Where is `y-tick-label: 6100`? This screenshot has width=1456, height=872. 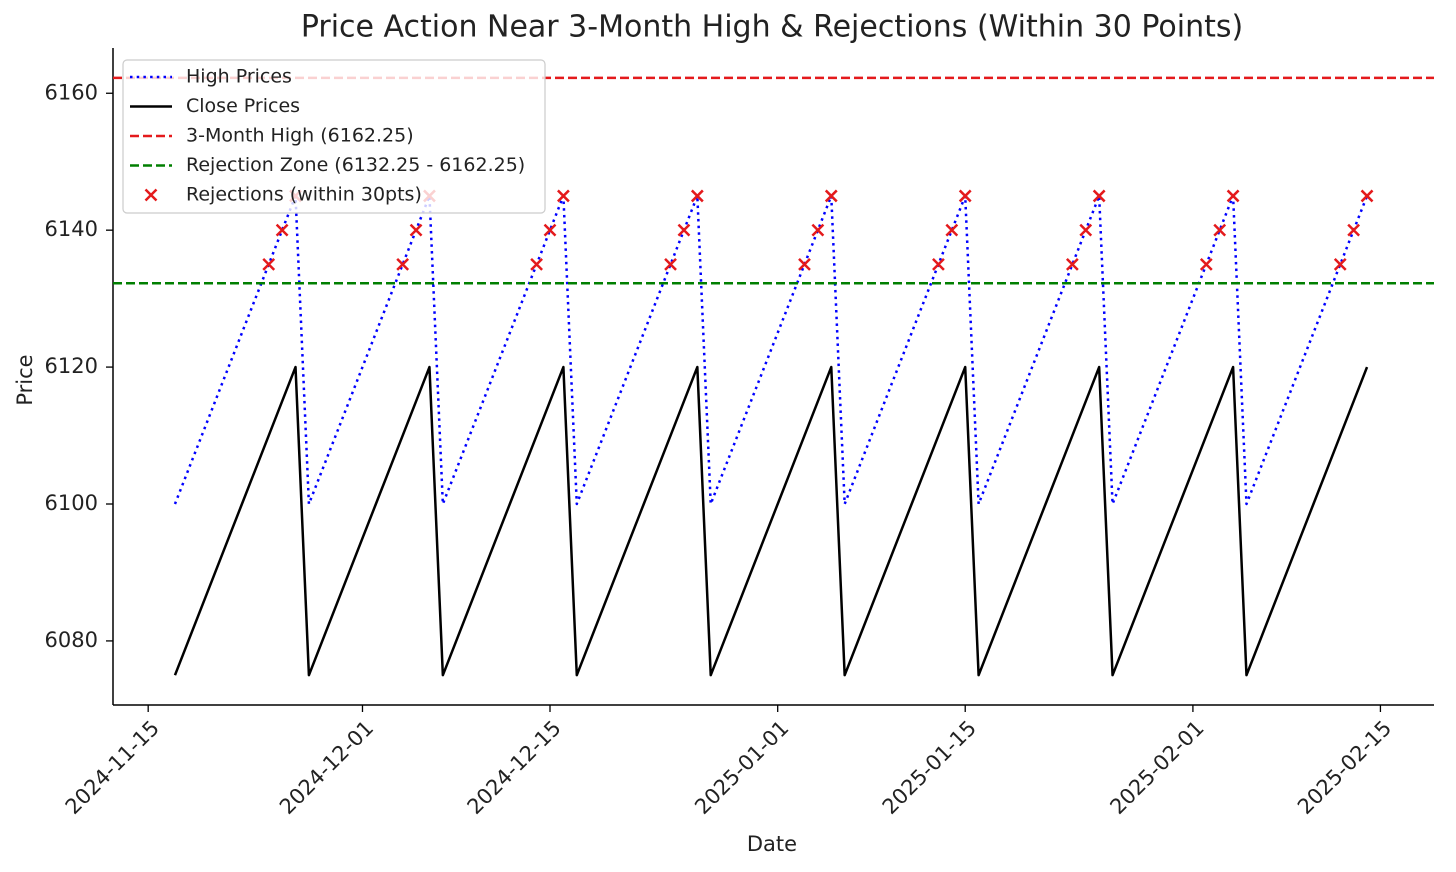 y-tick-label: 6100 is located at coordinates (71, 503).